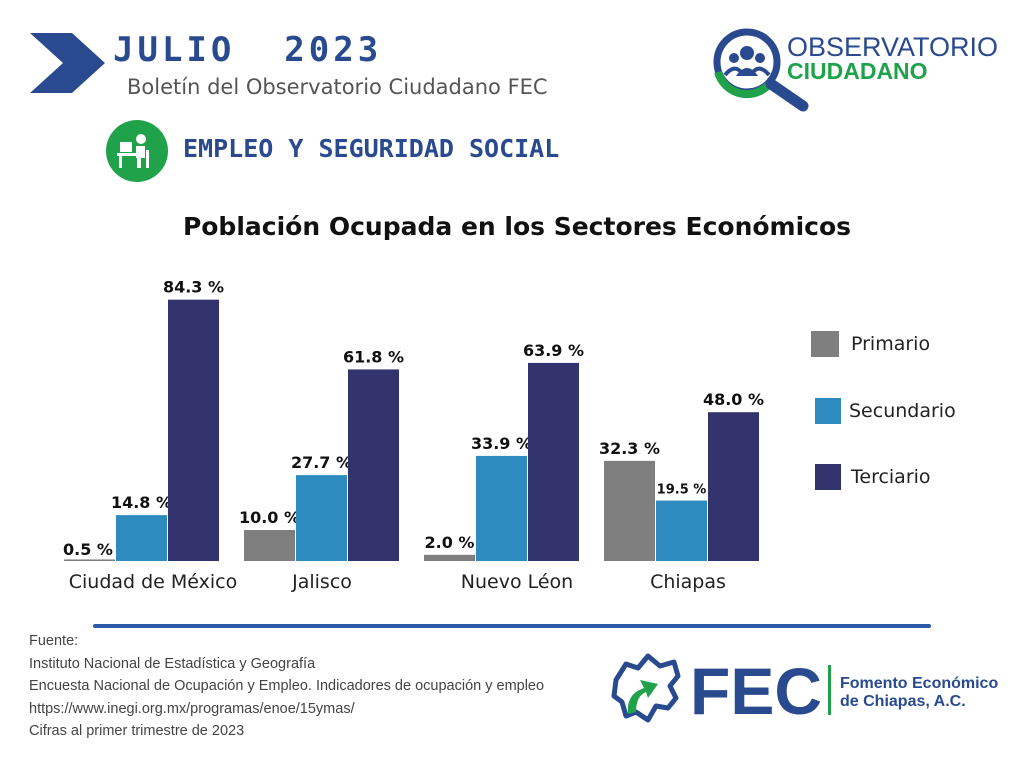  Describe the element at coordinates (688, 582) in the screenshot. I see `category-label-3: Chiapas` at that location.